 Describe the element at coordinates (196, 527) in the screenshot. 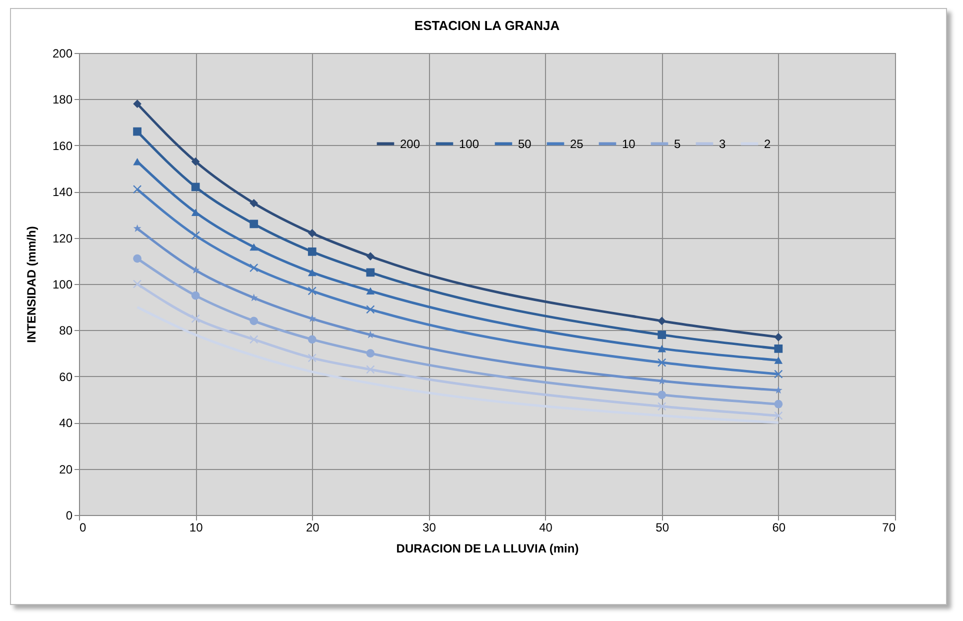

I see `x-tick-label: 10` at that location.